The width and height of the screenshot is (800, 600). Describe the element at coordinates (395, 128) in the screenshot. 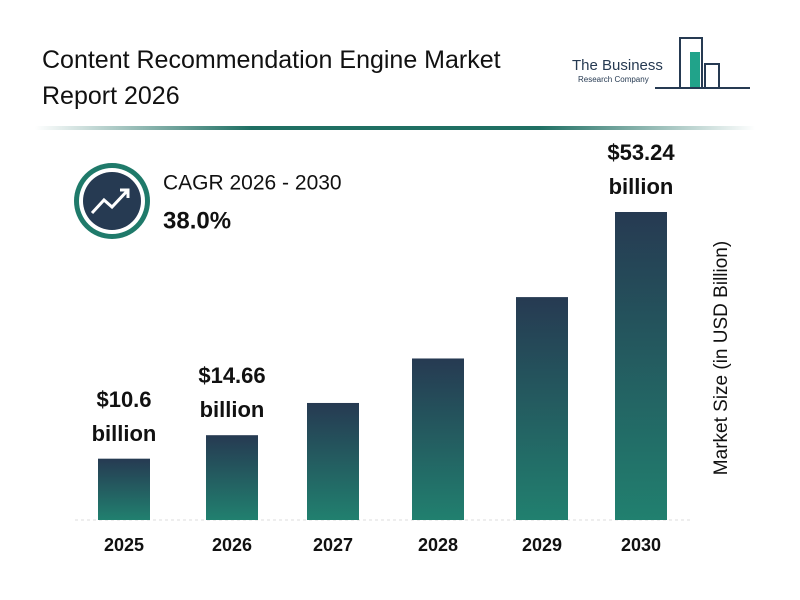

I see `separator` at that location.